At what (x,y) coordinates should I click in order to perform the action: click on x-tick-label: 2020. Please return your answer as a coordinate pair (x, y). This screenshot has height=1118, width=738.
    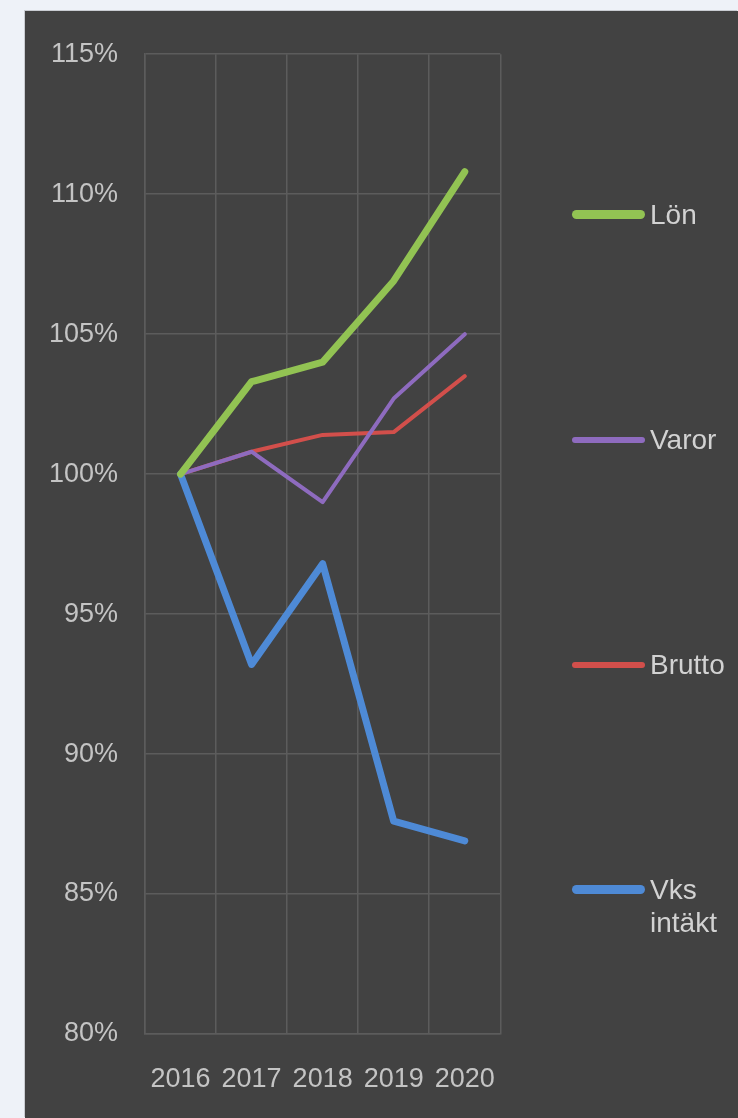
    Looking at the image, I should click on (464, 1077).